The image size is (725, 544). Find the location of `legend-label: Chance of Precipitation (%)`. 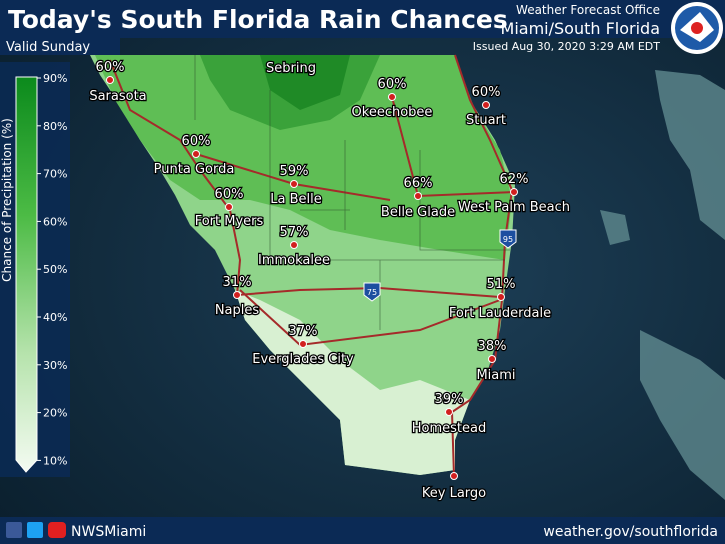

legend-label: Chance of Precipitation (%) is located at coordinates (7, 200).